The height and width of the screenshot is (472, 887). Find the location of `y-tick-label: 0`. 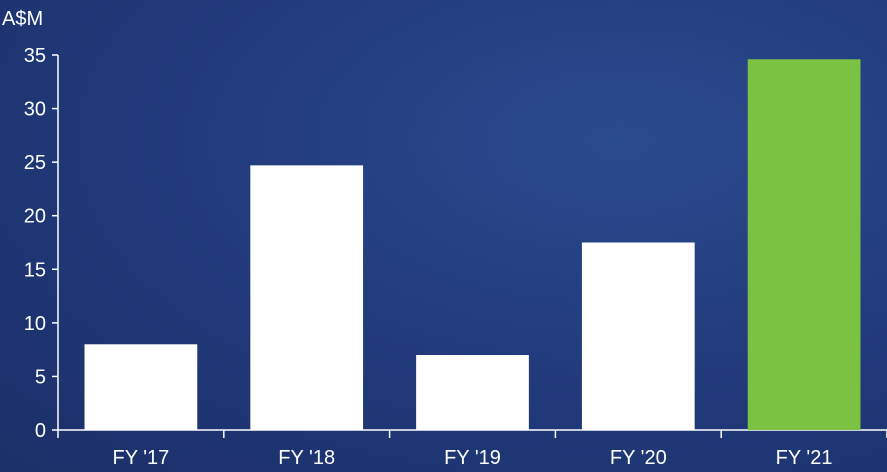

y-tick-label: 0 is located at coordinates (40, 431).